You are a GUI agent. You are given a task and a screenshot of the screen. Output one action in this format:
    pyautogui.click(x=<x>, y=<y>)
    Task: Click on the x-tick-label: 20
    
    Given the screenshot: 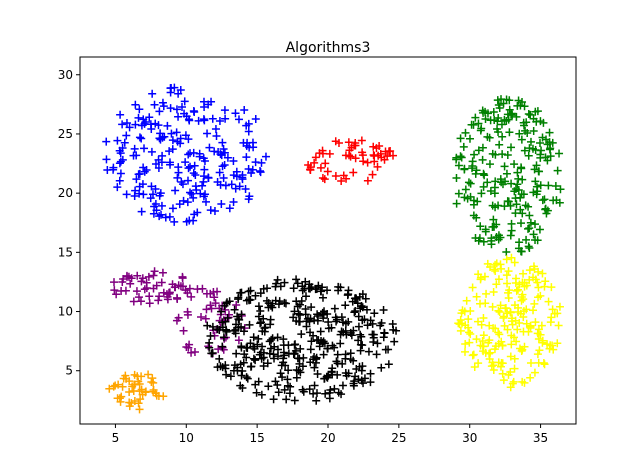 What is the action you would take?
    pyautogui.click(x=327, y=438)
    